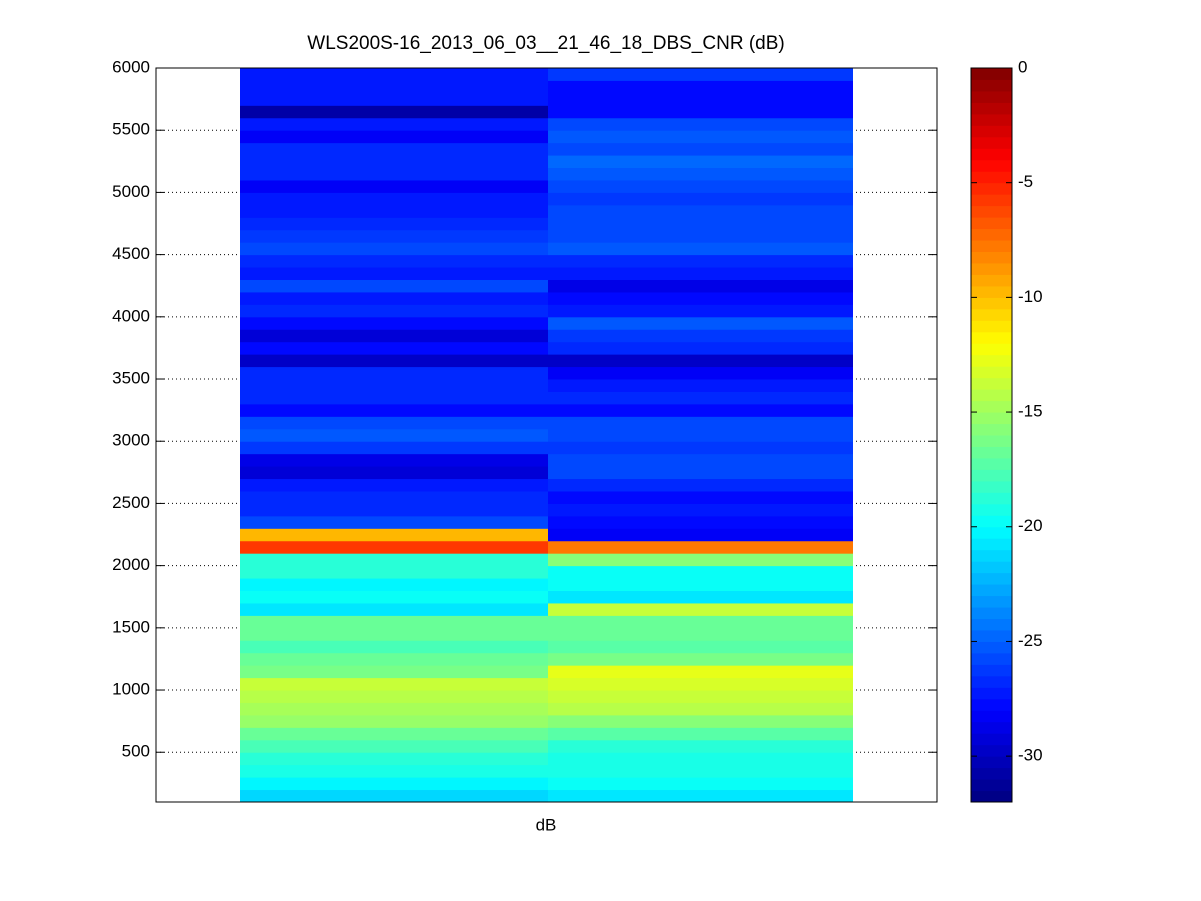  I want to click on colorbar-tick-label: -15, so click(1030, 411).